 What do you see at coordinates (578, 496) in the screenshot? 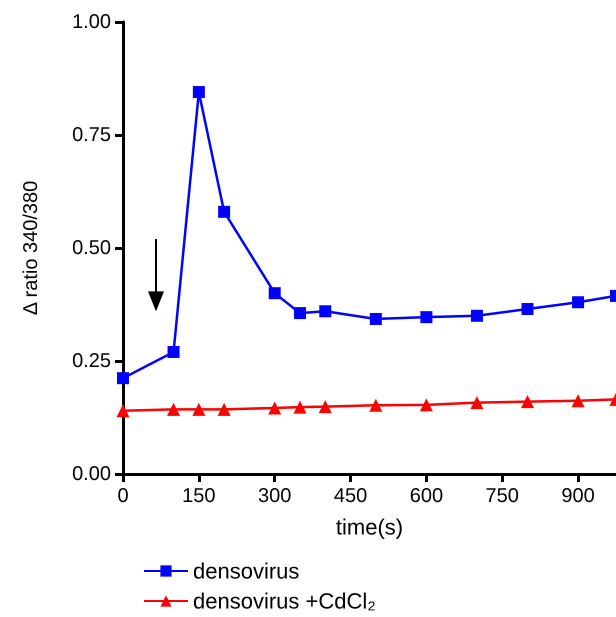
I see `x-tick-label: 900` at bounding box center [578, 496].